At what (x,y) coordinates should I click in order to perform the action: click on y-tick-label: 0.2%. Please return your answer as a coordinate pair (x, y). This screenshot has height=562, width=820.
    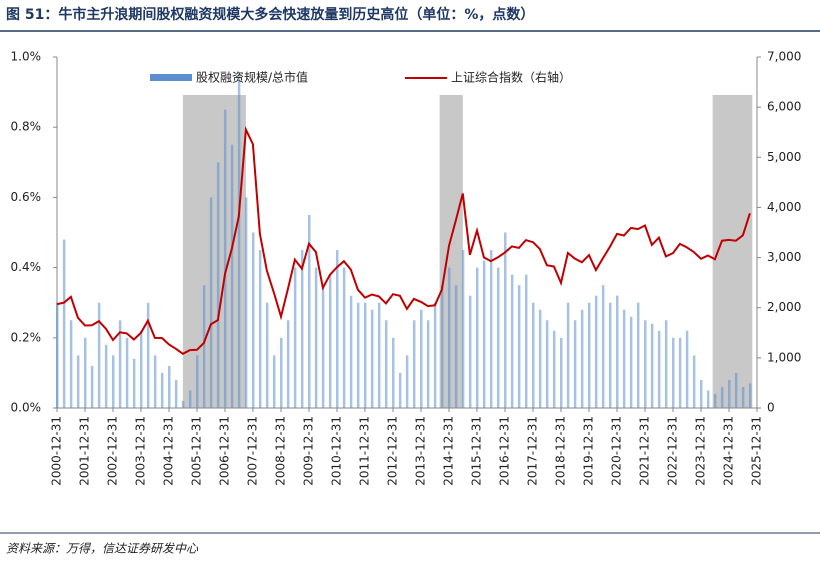
    Looking at the image, I should click on (26, 337).